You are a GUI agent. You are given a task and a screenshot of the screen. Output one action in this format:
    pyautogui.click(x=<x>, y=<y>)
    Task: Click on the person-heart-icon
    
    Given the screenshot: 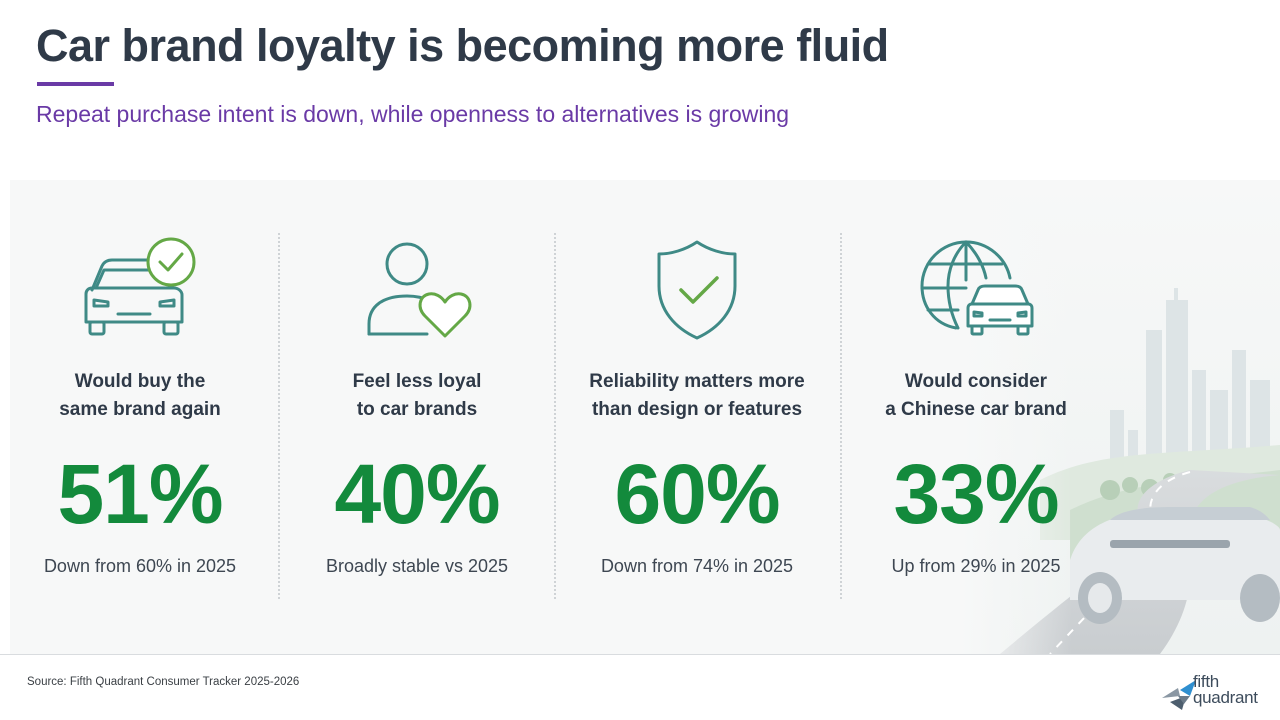 What is the action you would take?
    pyautogui.click(x=419, y=290)
    